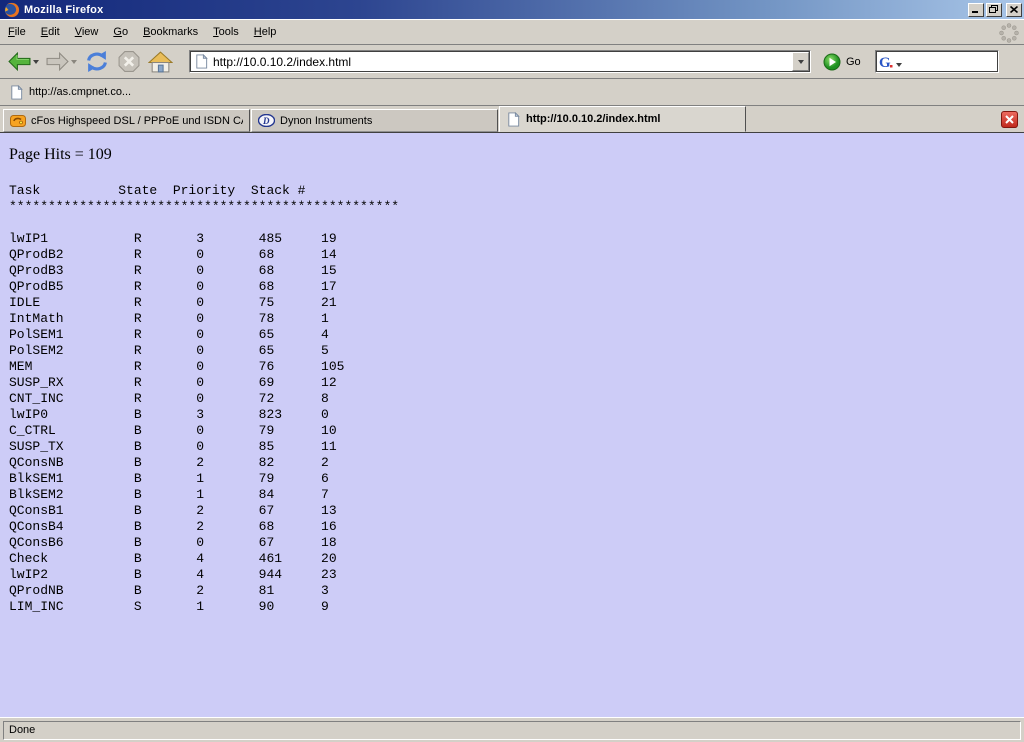 The image size is (1024, 742). Describe the element at coordinates (1014, 9) in the screenshot. I see `close-button` at that location.